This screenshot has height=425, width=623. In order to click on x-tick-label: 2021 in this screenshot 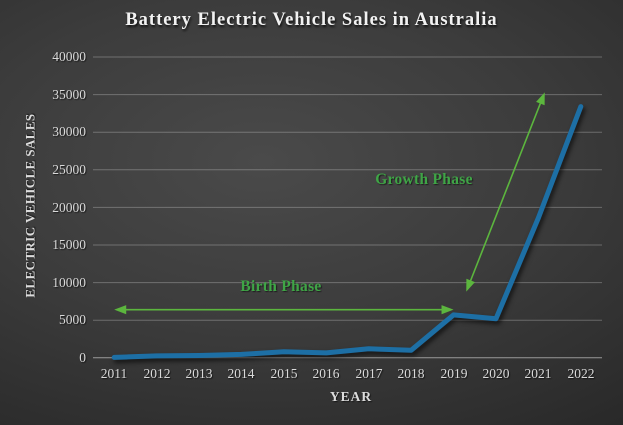, I will do `click(538, 373)`.